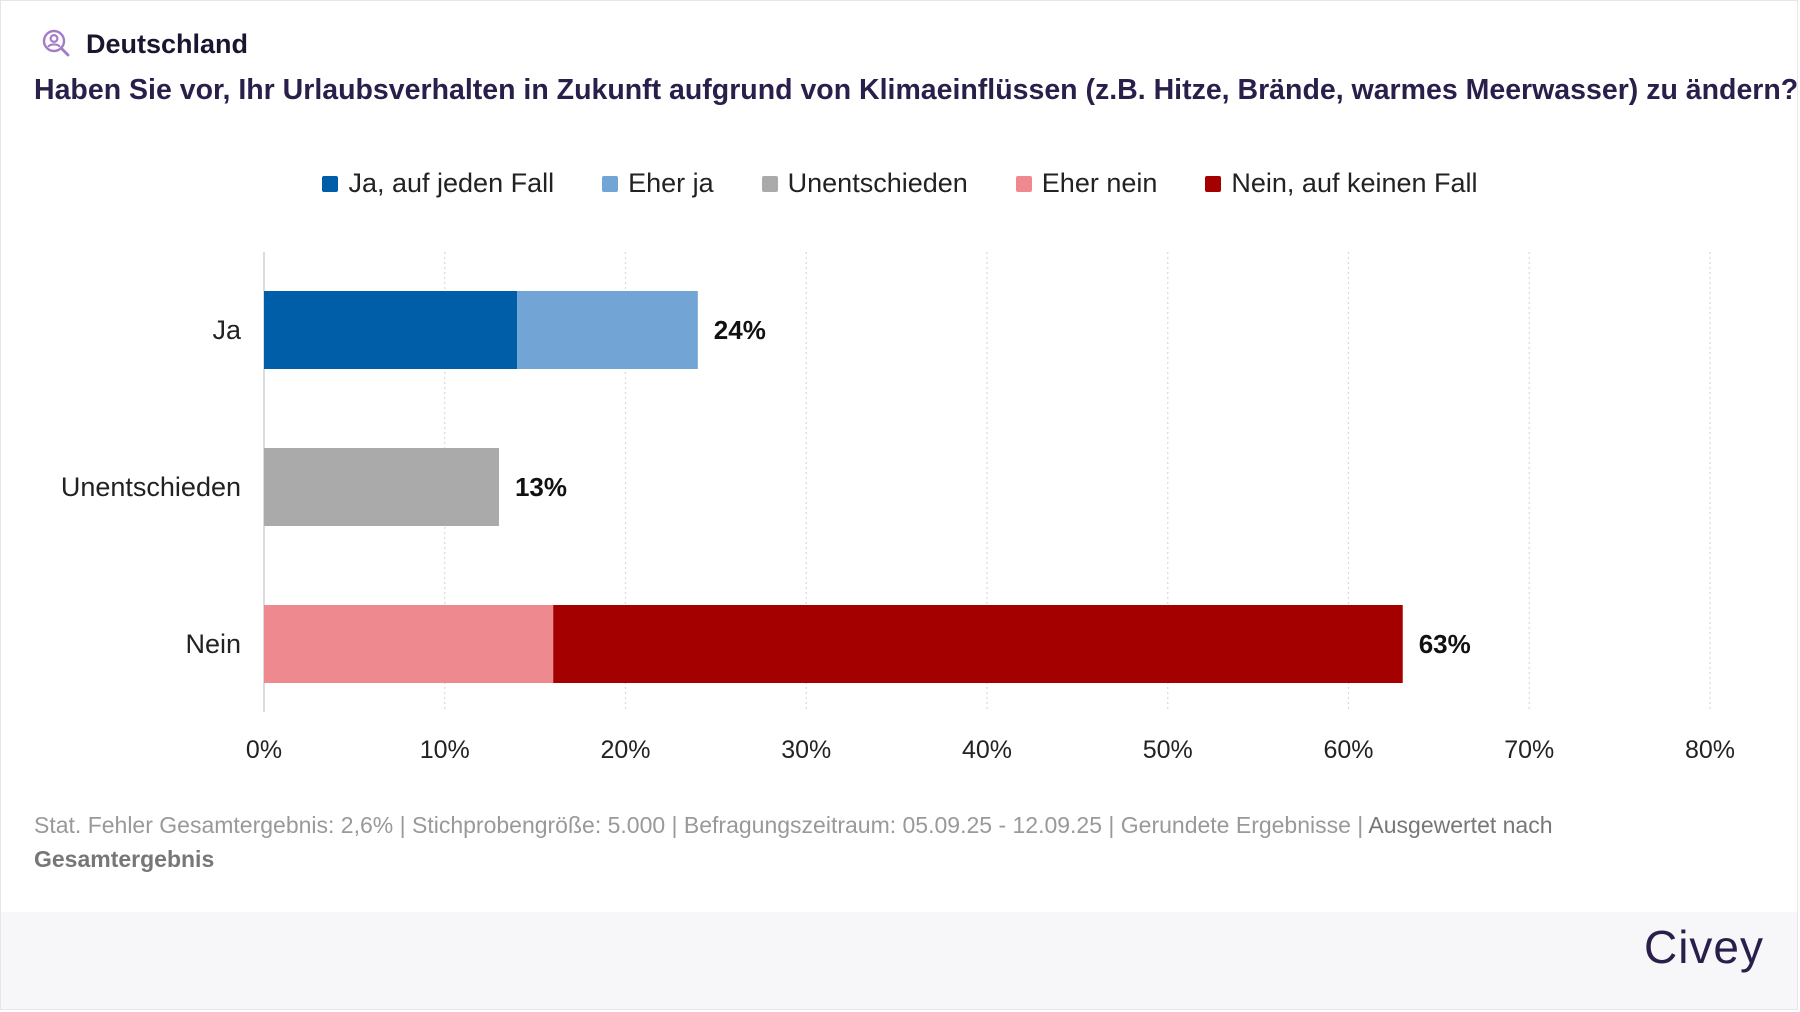 Image resolution: width=1800 pixels, height=1012 pixels. I want to click on legend-item: Eher ja, so click(658, 183).